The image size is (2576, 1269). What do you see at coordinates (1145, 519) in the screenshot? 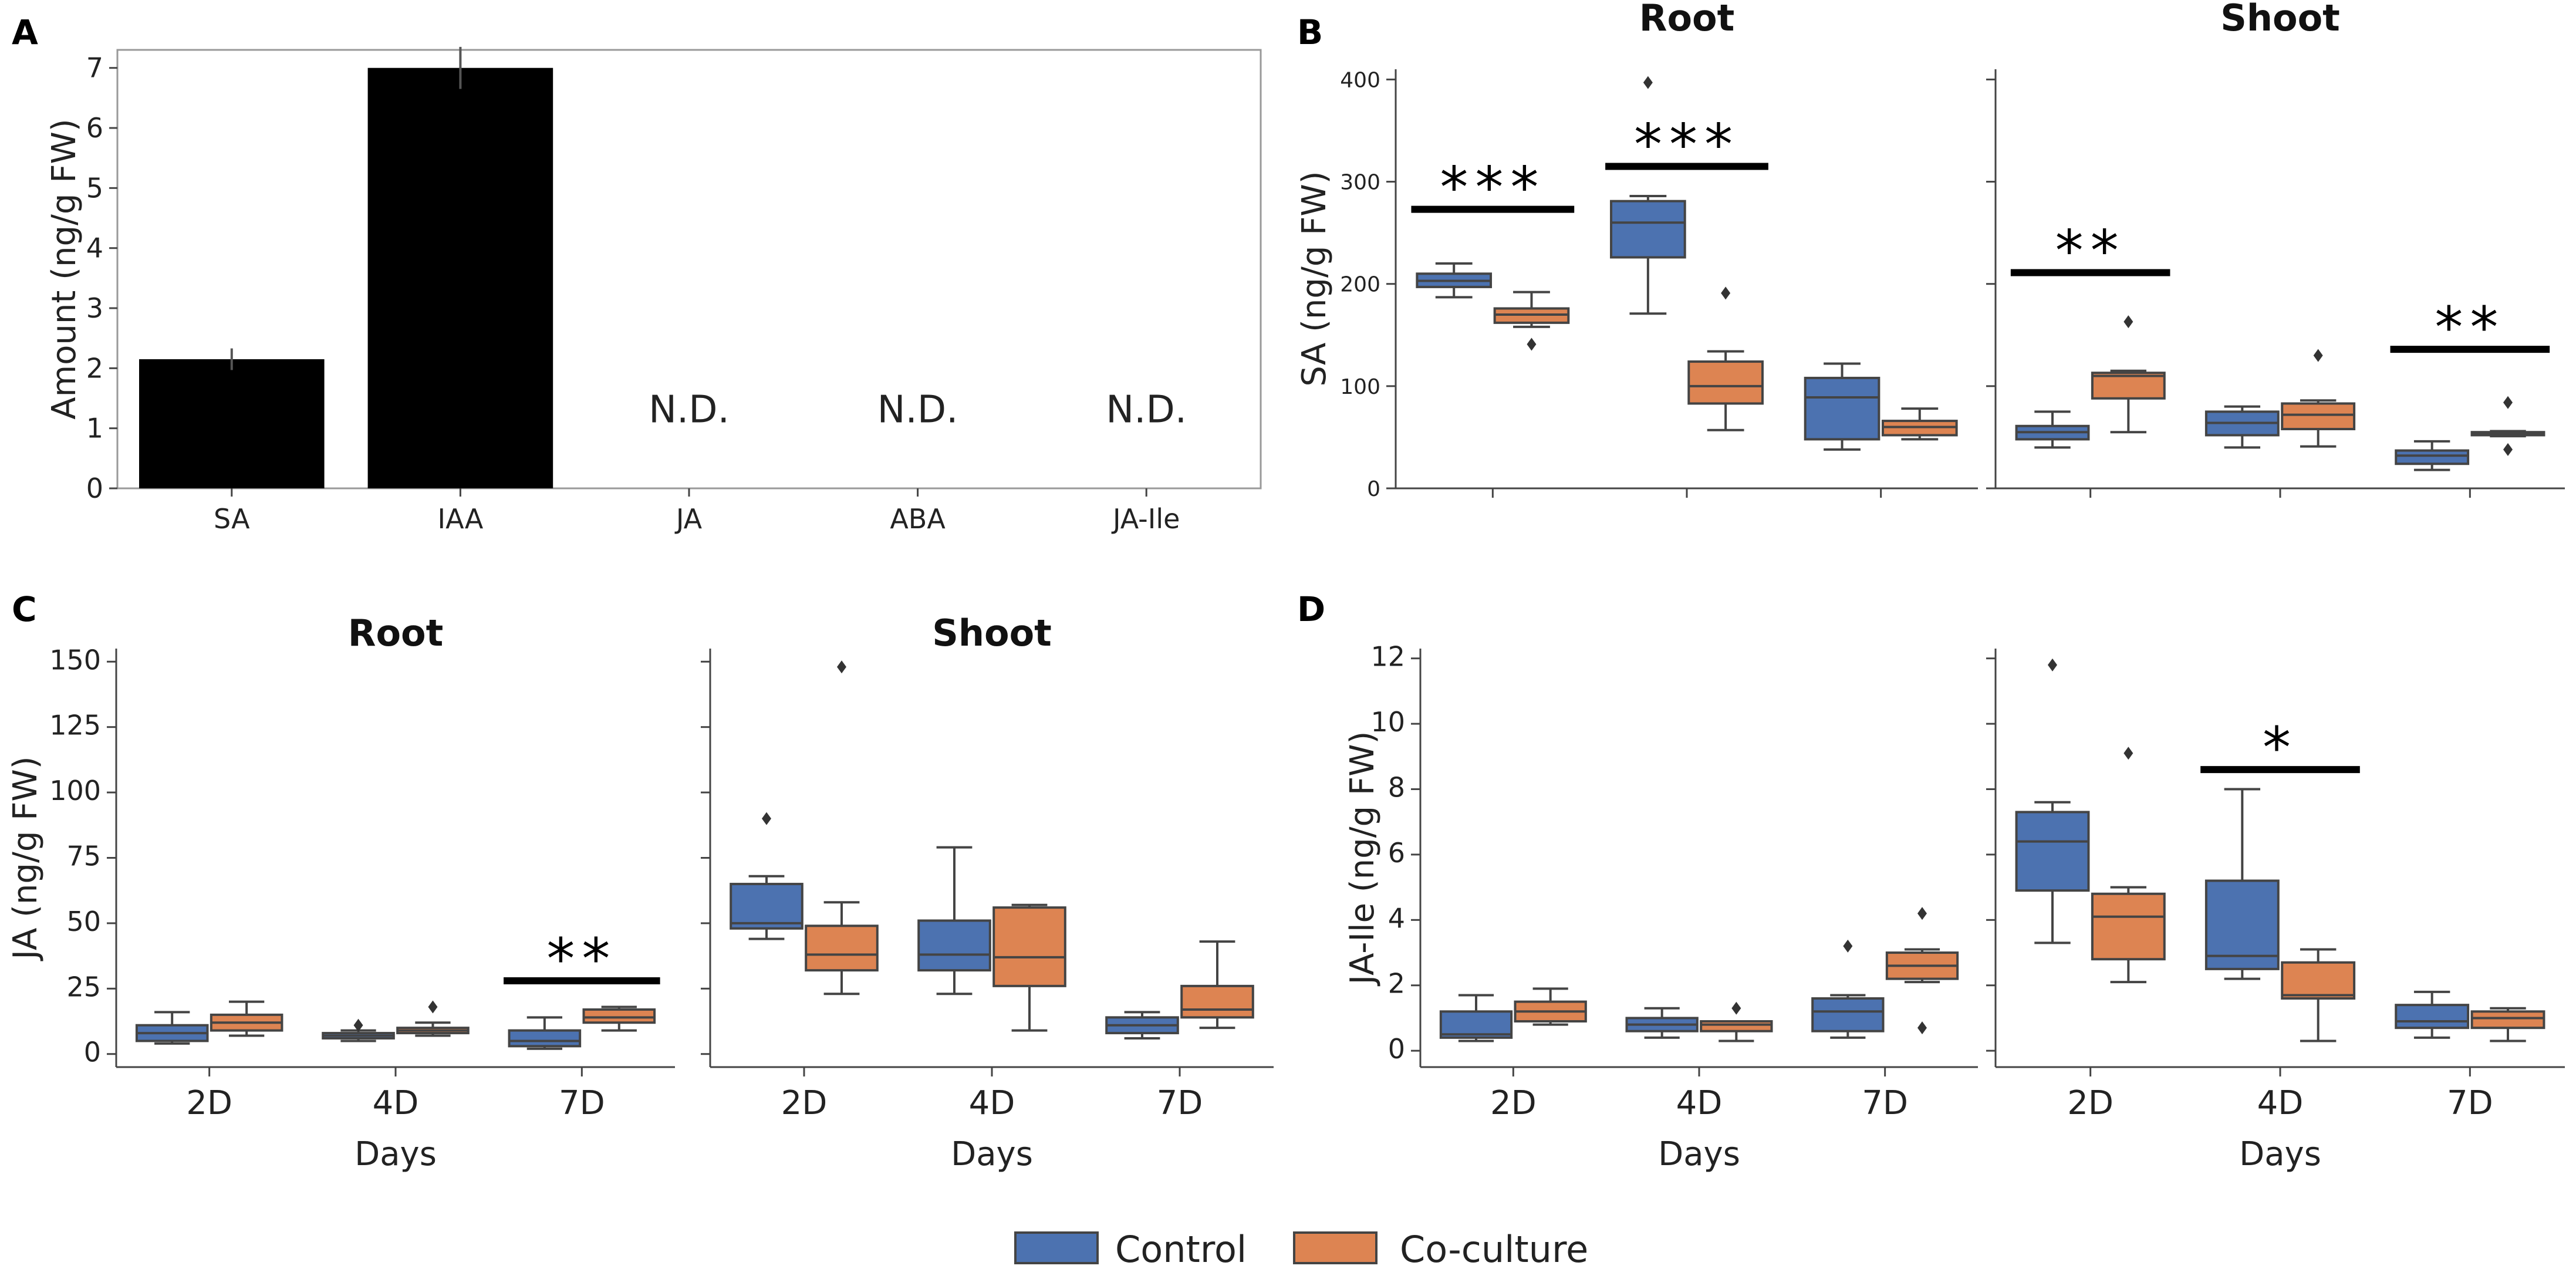
I see `x-tick-label: JA-Ile` at bounding box center [1145, 519].